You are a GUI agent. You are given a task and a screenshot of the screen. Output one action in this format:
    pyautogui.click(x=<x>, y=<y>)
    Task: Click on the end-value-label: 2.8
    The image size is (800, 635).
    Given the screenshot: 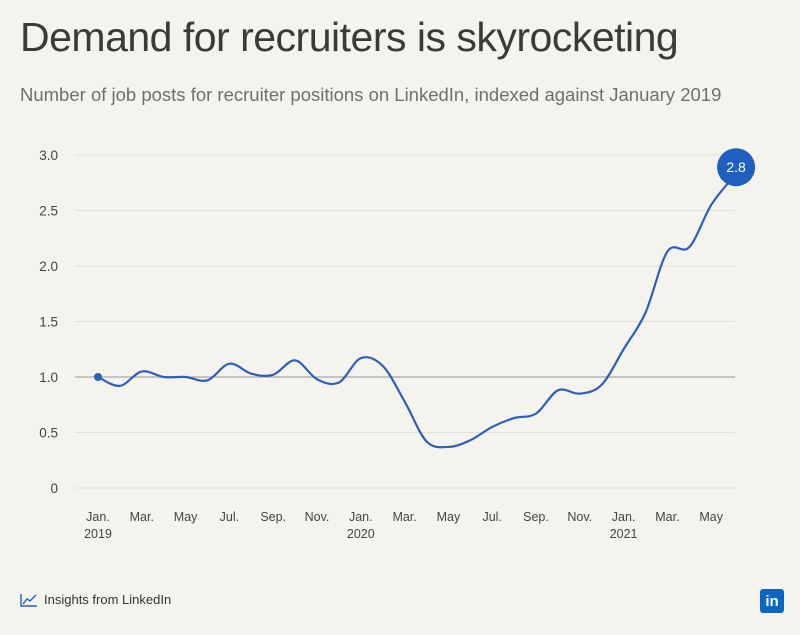 What is the action you would take?
    pyautogui.click(x=736, y=167)
    